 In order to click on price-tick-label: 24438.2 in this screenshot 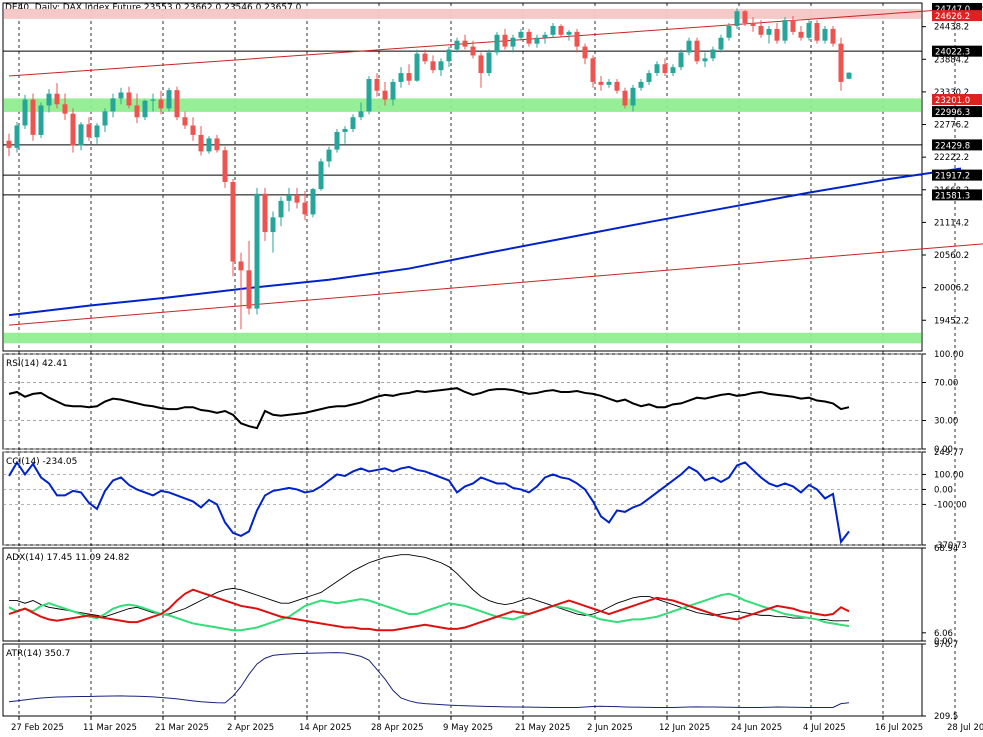, I will do `click(951, 28)`.